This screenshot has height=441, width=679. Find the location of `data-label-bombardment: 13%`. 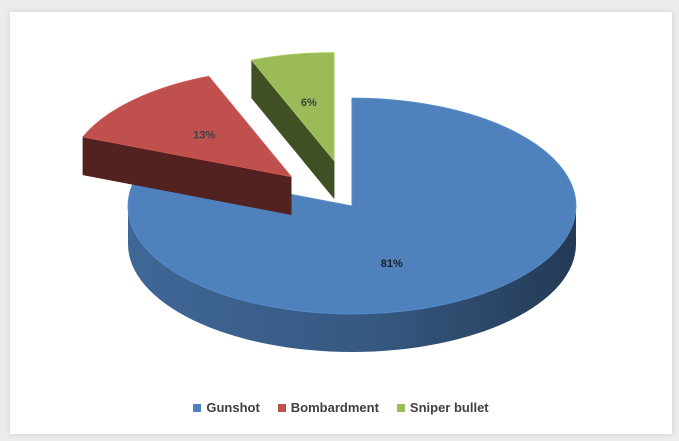

data-label-bombardment: 13% is located at coordinates (204, 136).